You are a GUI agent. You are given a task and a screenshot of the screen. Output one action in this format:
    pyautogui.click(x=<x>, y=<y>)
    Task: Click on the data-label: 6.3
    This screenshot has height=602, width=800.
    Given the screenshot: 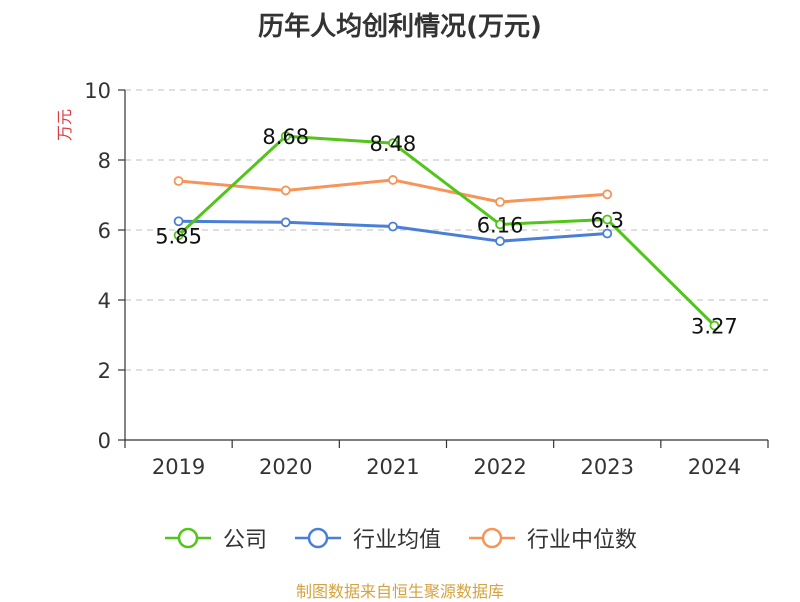 What is the action you would take?
    pyautogui.click(x=607, y=221)
    